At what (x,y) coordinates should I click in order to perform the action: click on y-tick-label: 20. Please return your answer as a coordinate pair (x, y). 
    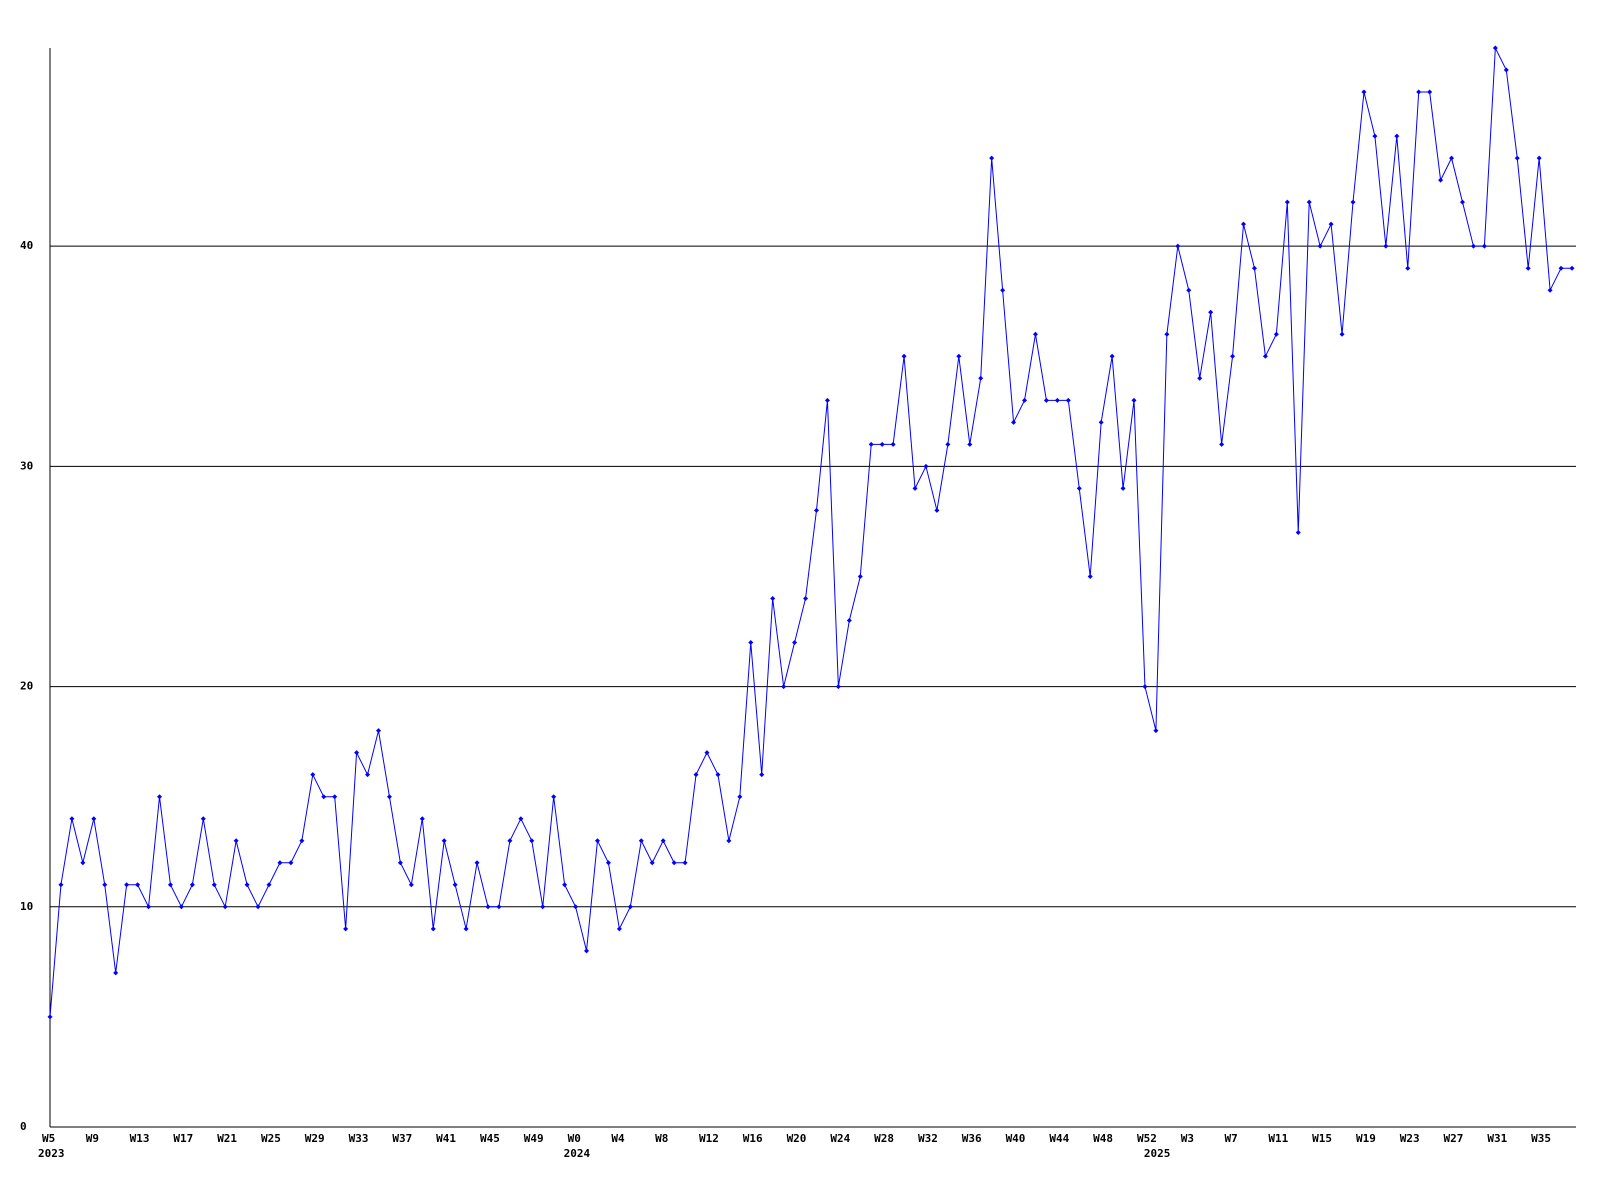
    Looking at the image, I should click on (26, 686).